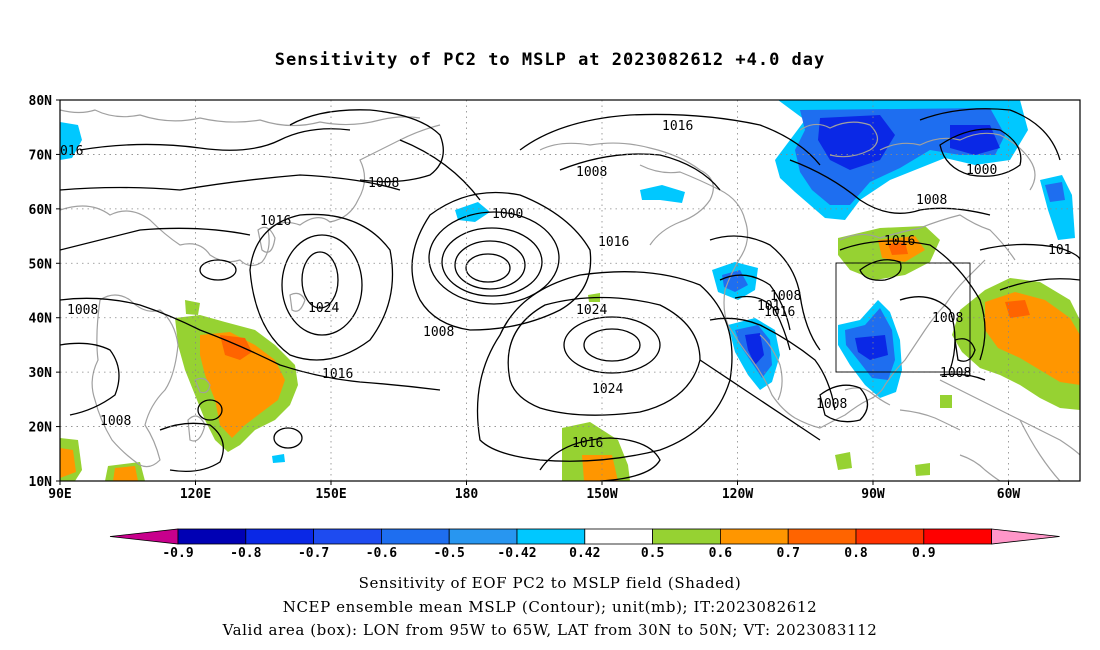  I want to click on lat-tick-label: 20N, so click(41, 428).